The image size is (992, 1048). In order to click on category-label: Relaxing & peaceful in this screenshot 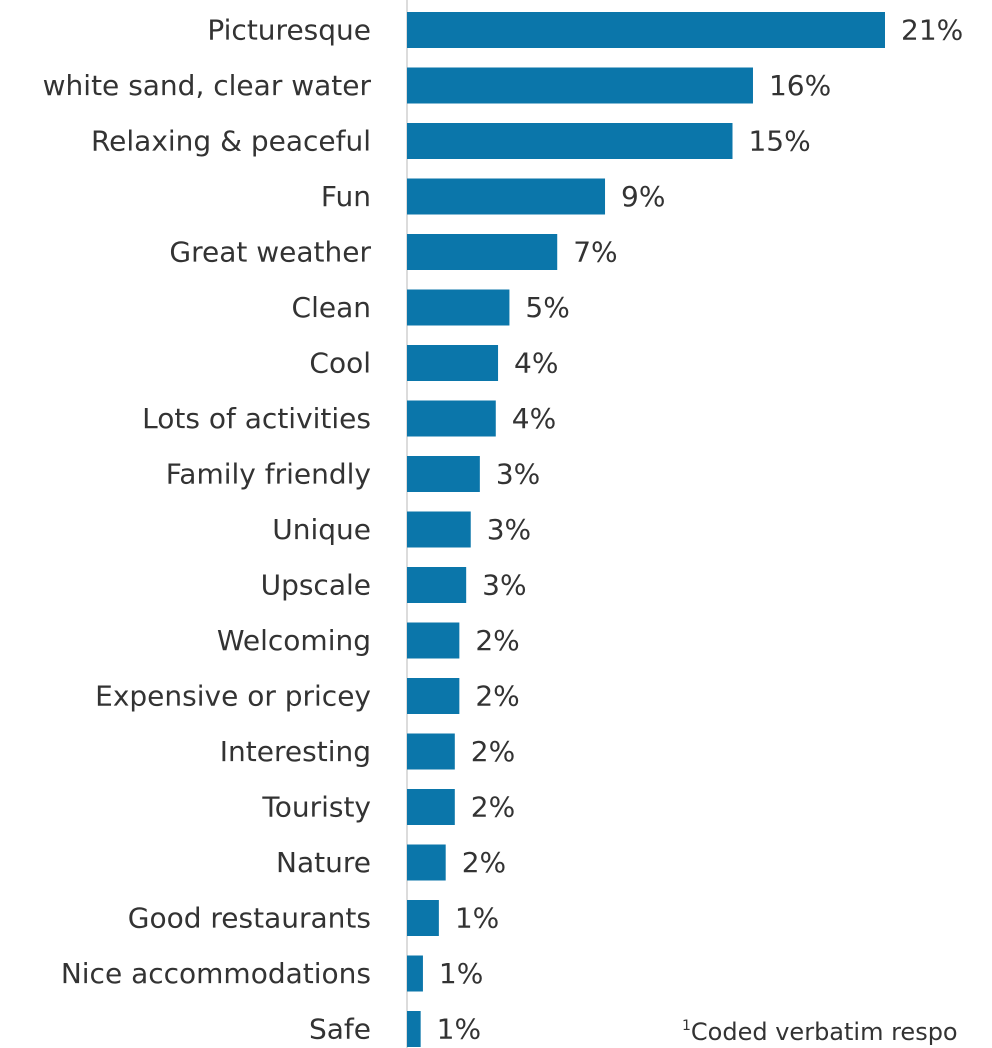, I will do `click(231, 141)`.